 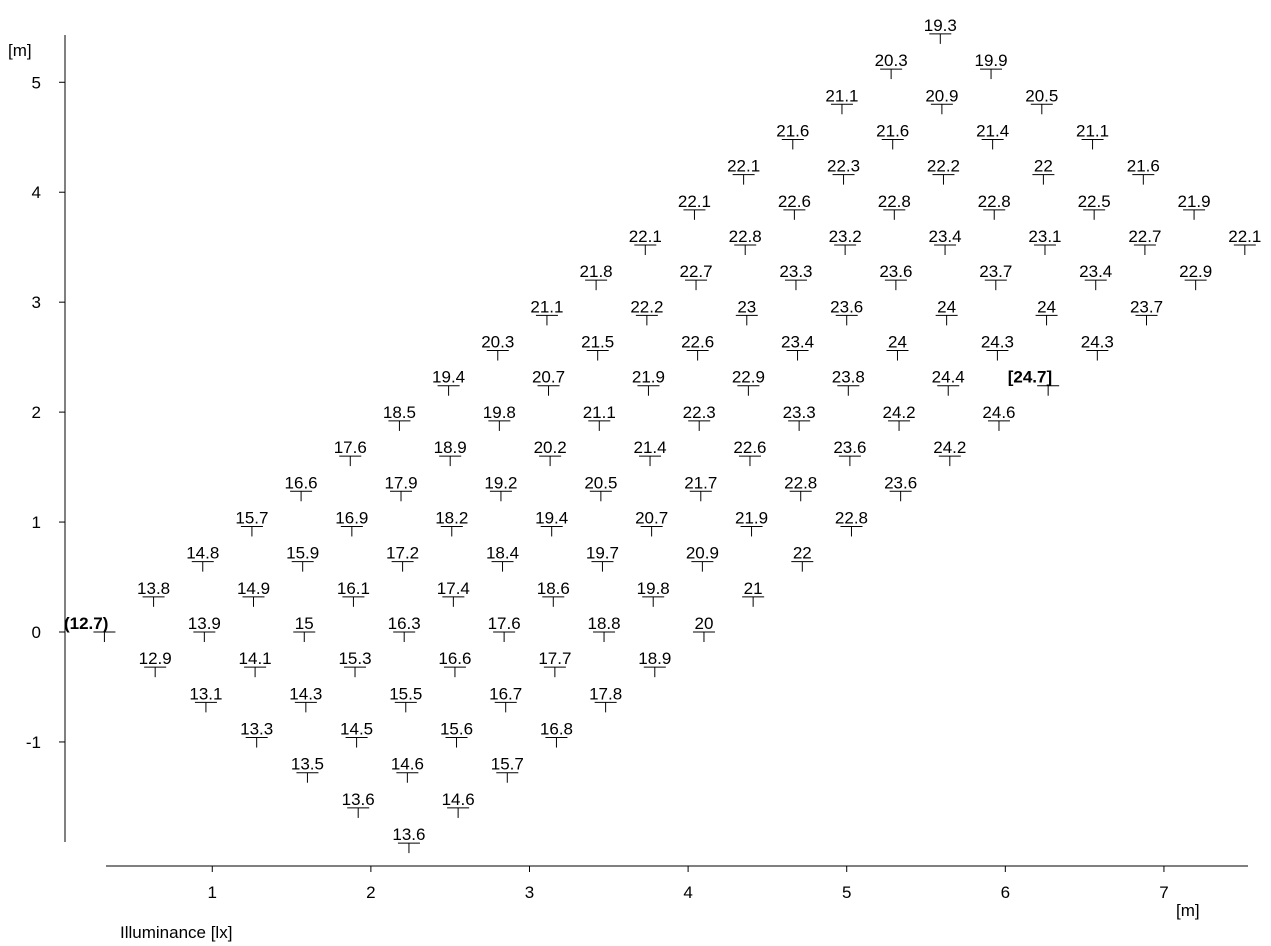 What do you see at coordinates (1097, 342) in the screenshot?
I see `value-label: 24.3` at bounding box center [1097, 342].